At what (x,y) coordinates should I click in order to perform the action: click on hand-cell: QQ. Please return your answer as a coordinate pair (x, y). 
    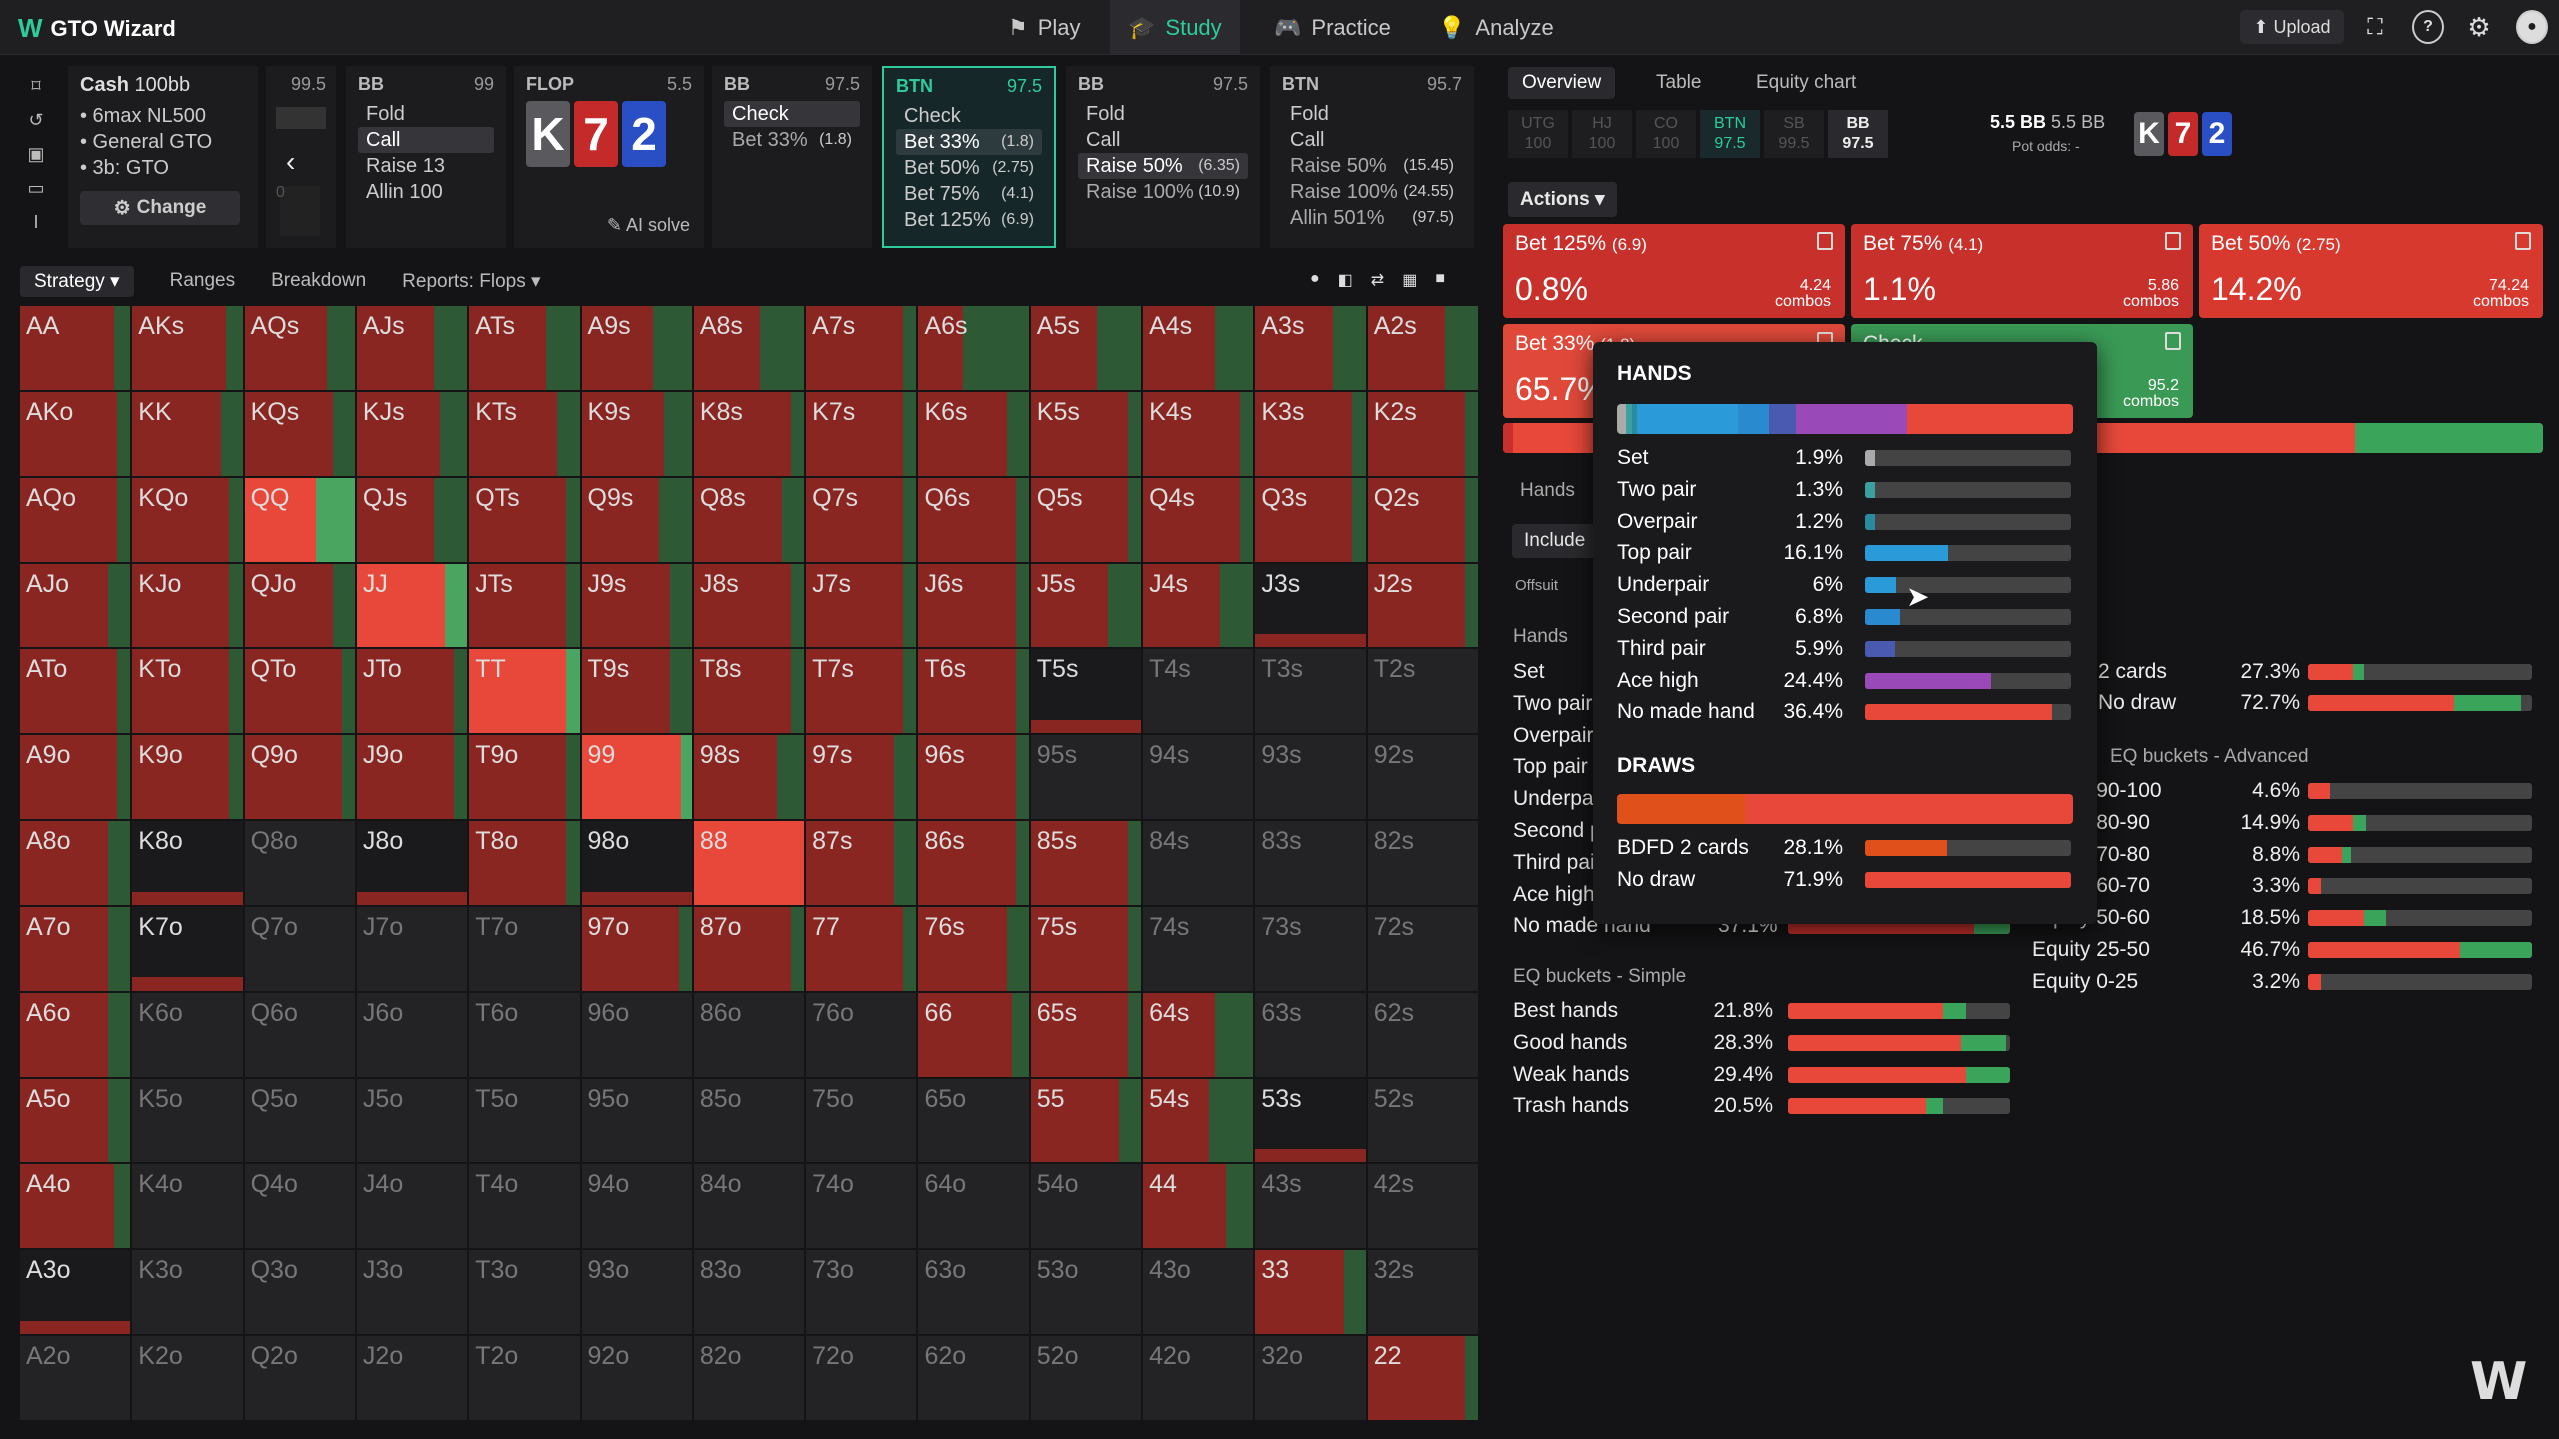
    Looking at the image, I should click on (299, 519).